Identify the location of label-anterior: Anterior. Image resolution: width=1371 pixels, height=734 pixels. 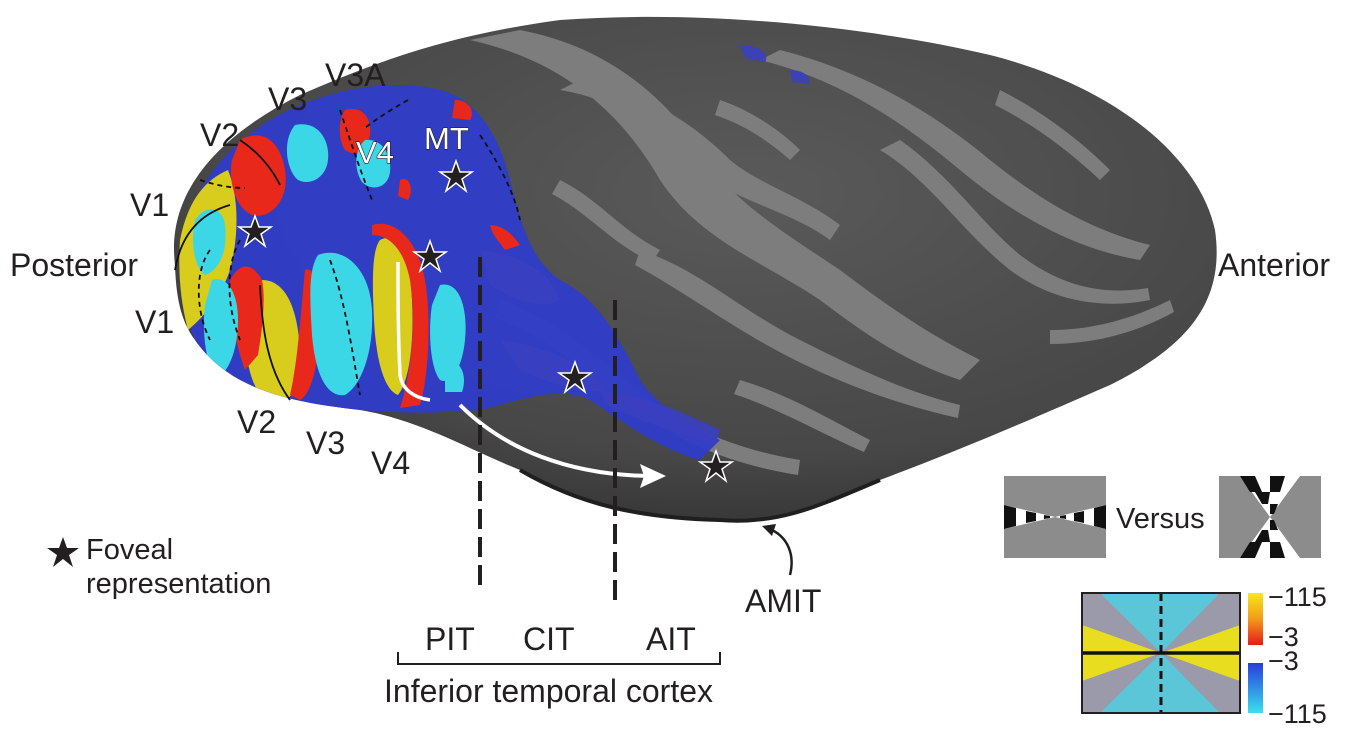
(1274, 265).